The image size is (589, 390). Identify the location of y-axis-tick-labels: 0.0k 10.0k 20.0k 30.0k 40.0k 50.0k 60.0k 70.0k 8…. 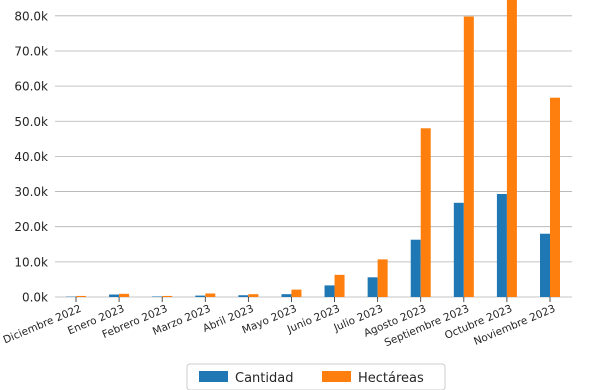
(31, 156).